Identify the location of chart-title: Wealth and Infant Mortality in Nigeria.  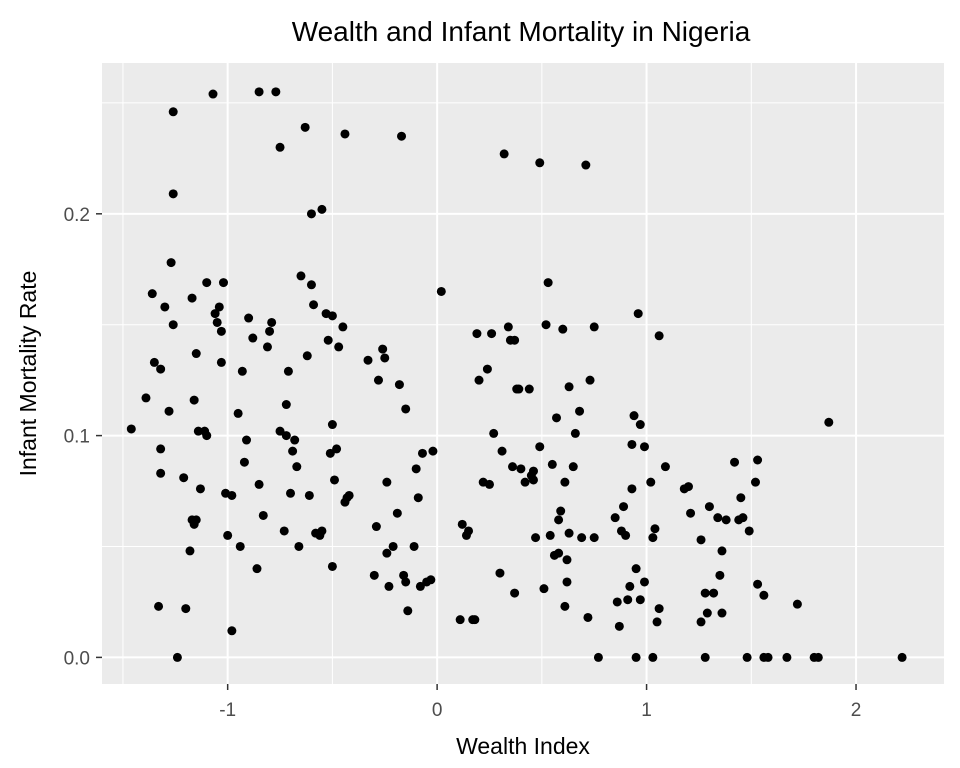
(521, 31).